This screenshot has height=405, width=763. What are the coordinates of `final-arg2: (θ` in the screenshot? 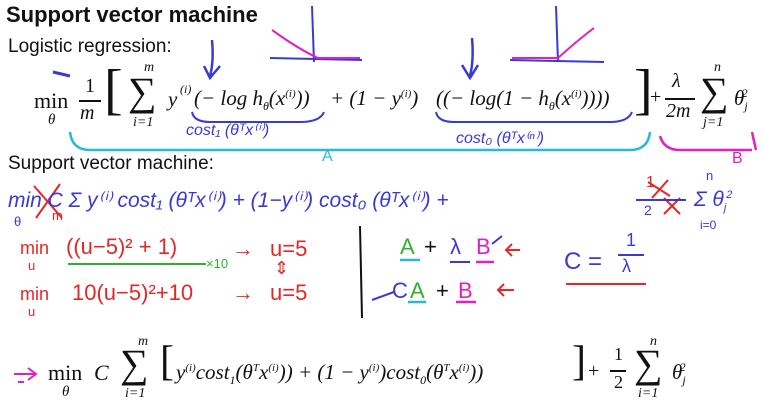 It's located at (435, 372).